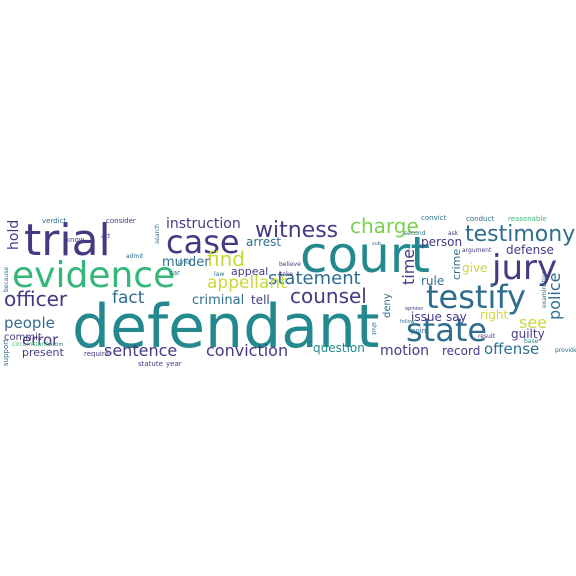 The width and height of the screenshot is (576, 576). I want to click on word-point: point, so click(420, 331).